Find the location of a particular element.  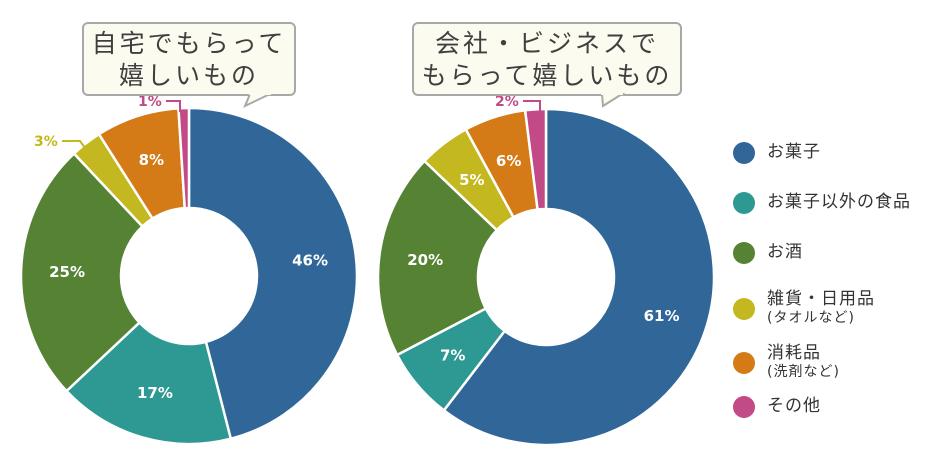

home-chart-title-line2: 嬉しいもの is located at coordinates (188, 75).